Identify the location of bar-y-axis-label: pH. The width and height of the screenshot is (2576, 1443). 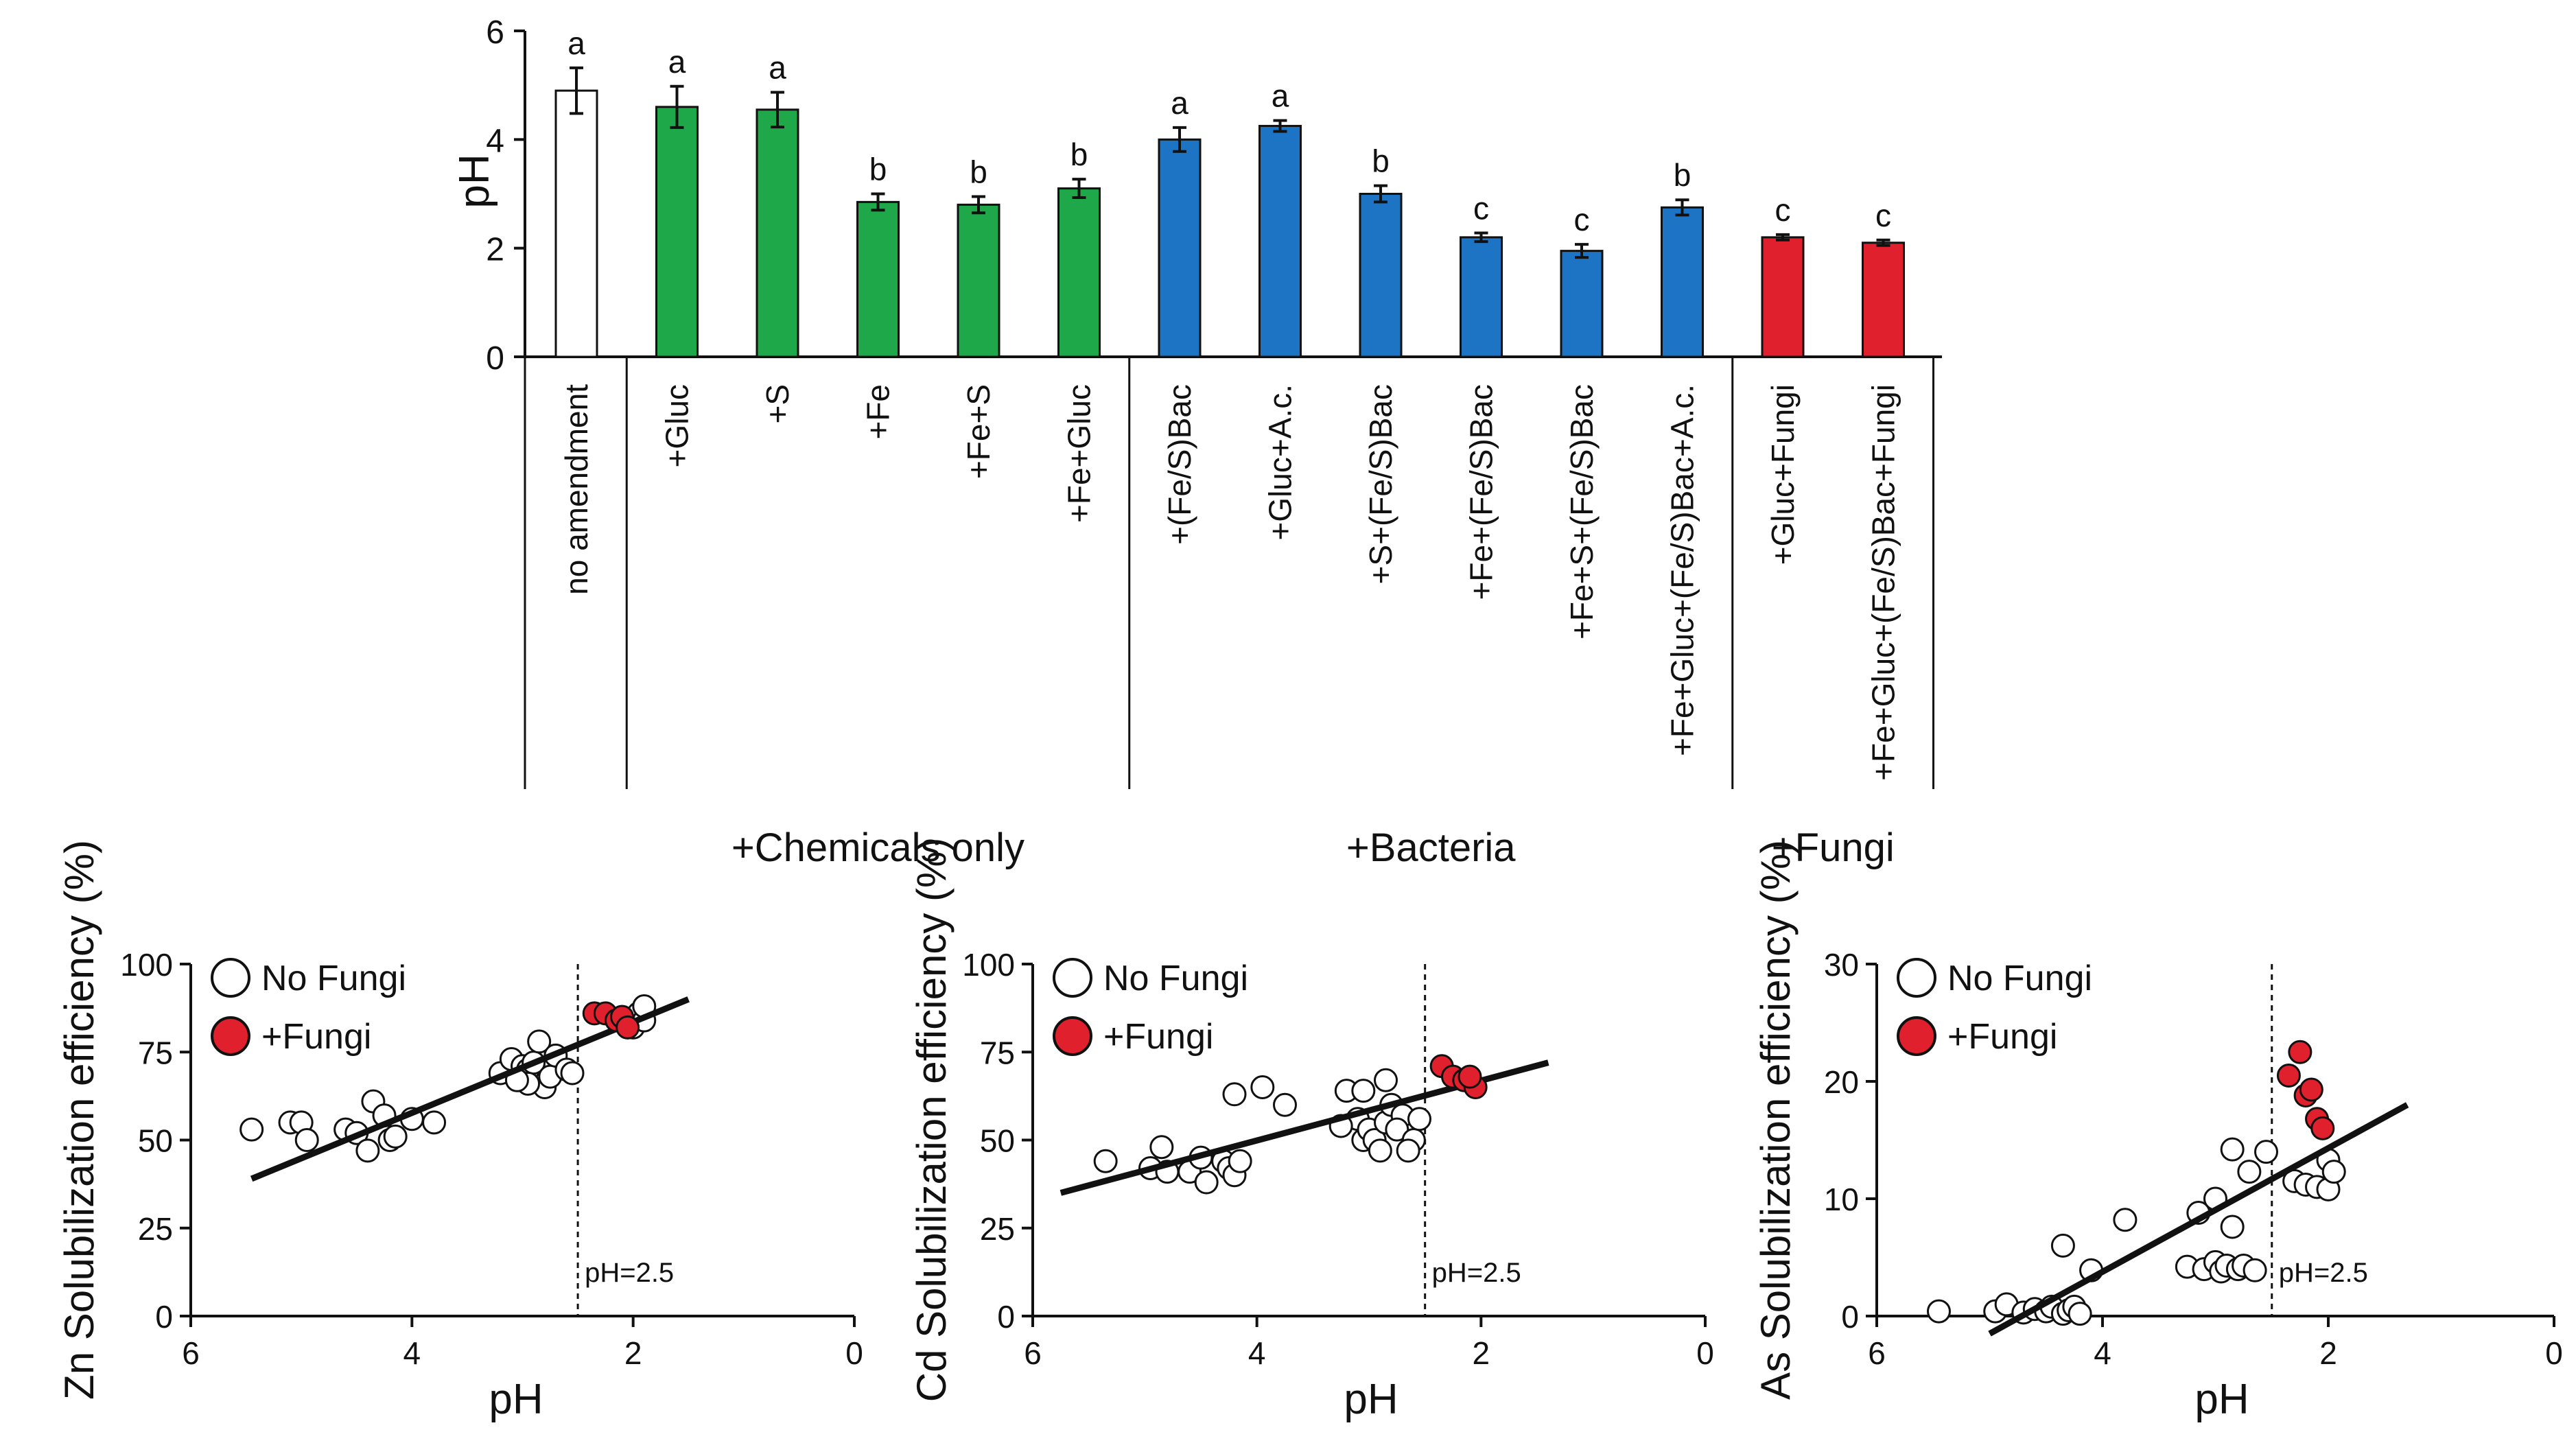
(474, 181).